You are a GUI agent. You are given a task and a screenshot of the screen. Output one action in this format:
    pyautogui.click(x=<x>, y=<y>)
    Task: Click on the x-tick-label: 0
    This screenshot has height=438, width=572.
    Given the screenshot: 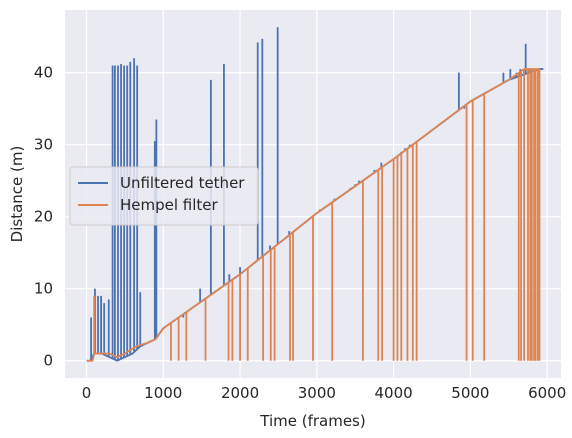 What is the action you would take?
    pyautogui.click(x=87, y=393)
    